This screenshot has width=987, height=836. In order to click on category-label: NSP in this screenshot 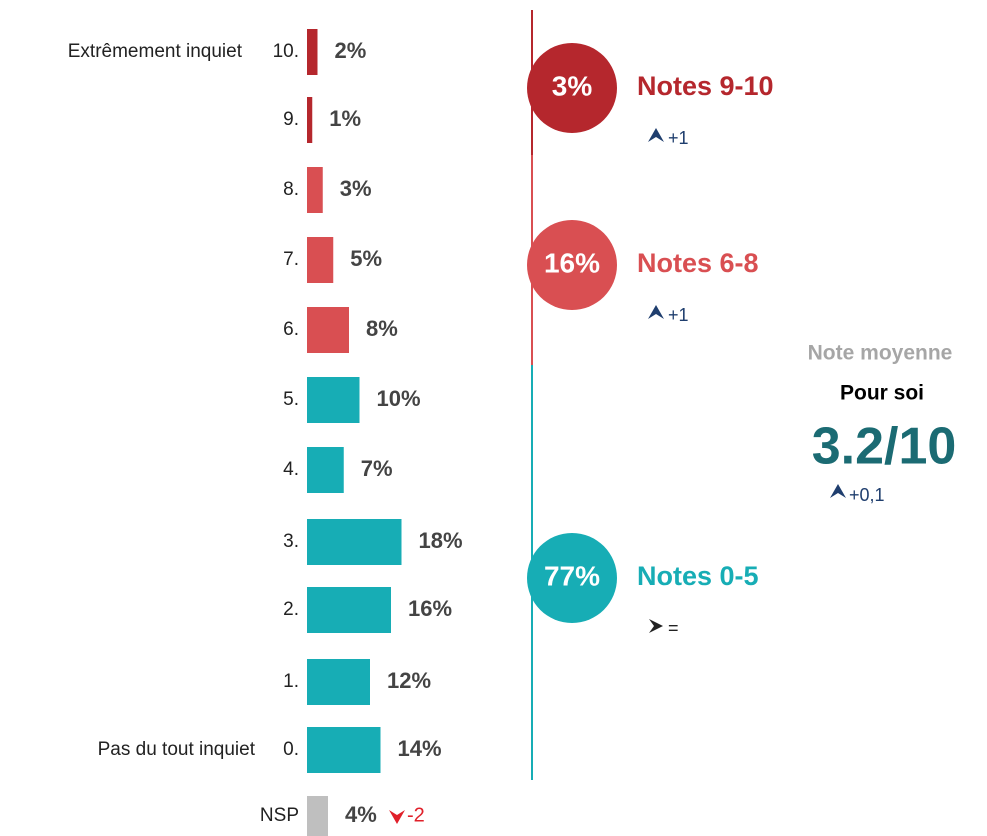, I will do `click(279, 815)`.